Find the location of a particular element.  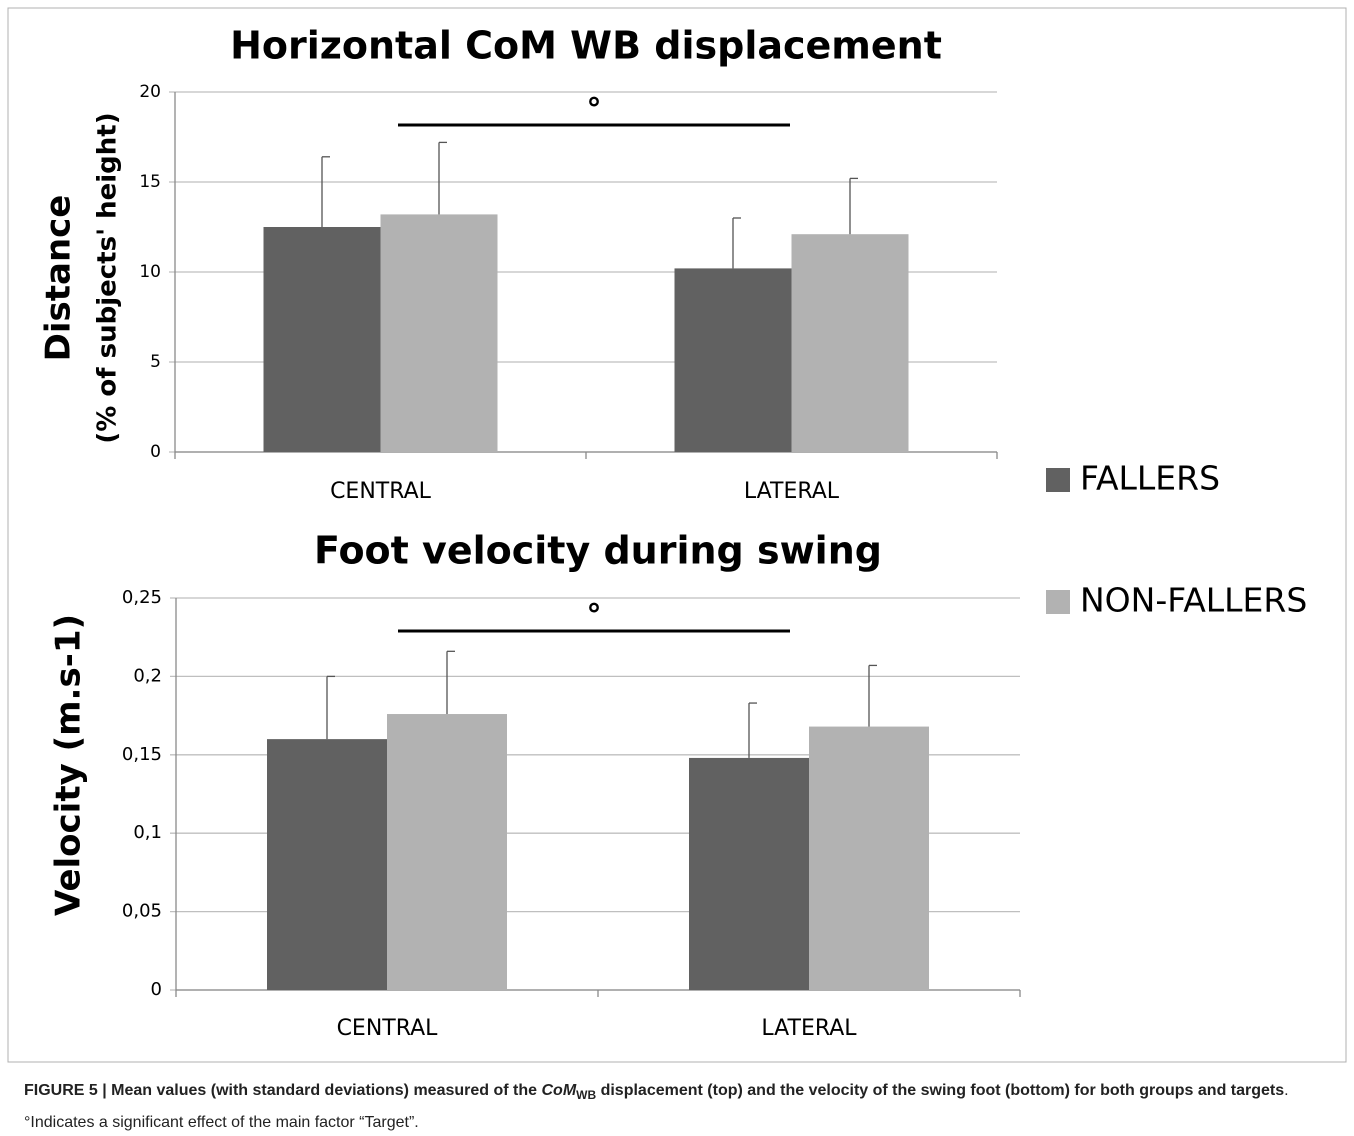

chart-title: Foot velocity during swing is located at coordinates (598, 551).